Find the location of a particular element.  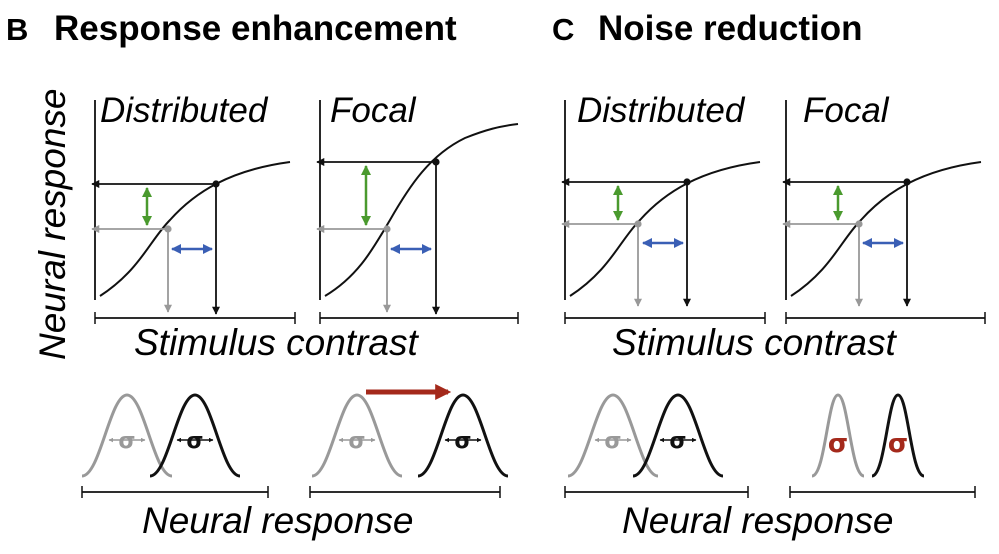

panel-b-title: Response enhancement is located at coordinates (255, 28).